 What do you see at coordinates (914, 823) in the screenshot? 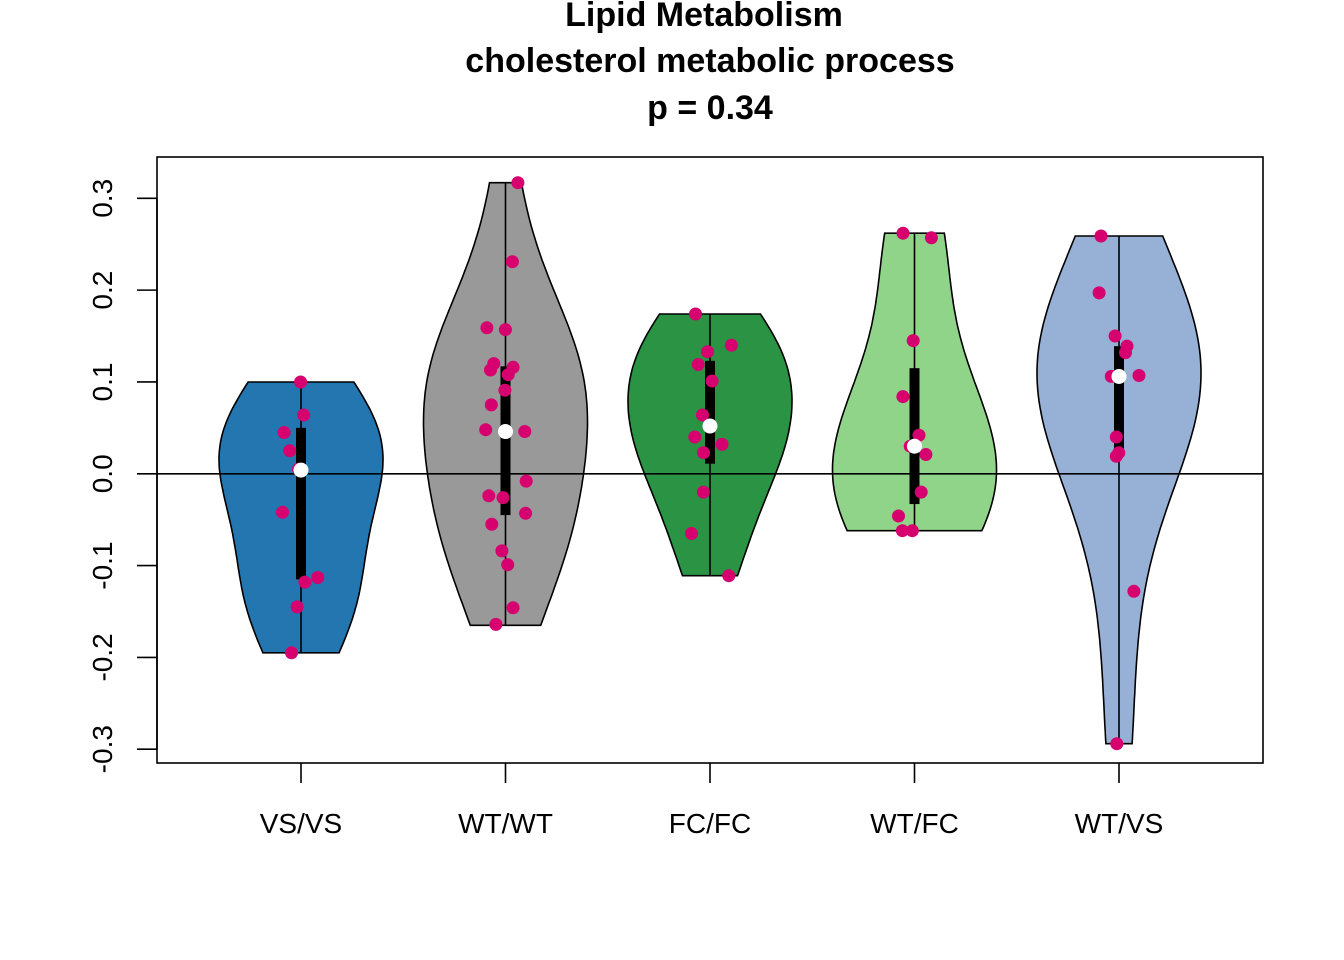
I see `x-tick-label: WT/FC` at bounding box center [914, 823].